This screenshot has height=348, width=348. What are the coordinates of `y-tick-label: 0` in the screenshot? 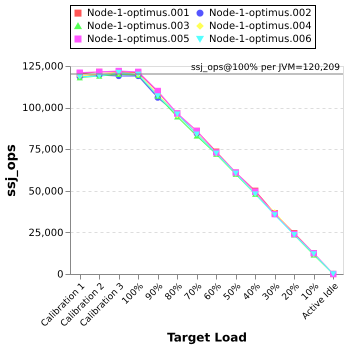 It's located at (60, 275).